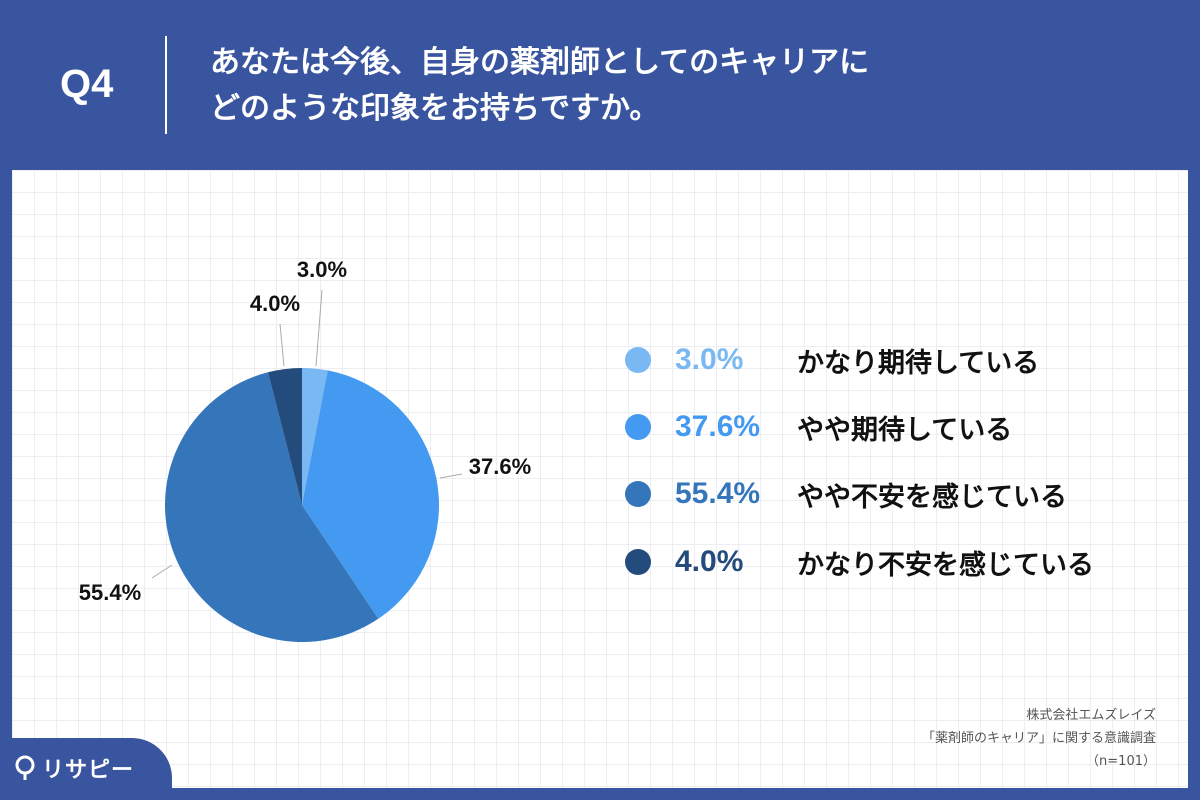 This screenshot has height=800, width=1200. What do you see at coordinates (709, 359) in the screenshot?
I see `legend-percent: 3.0%` at bounding box center [709, 359].